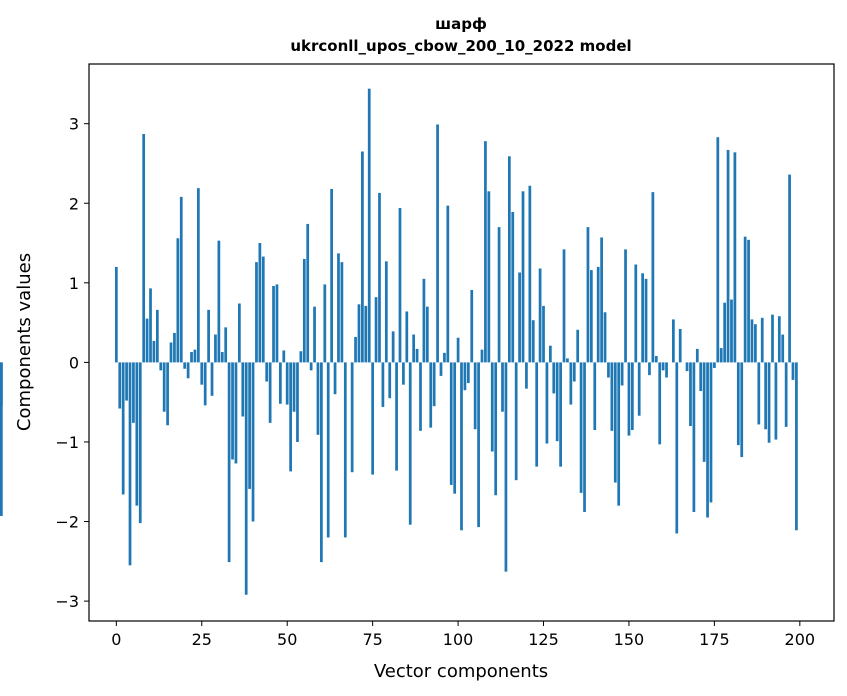 This screenshot has height=696, width=847. Describe the element at coordinates (543, 639) in the screenshot. I see `x-tick-label: 125` at that location.